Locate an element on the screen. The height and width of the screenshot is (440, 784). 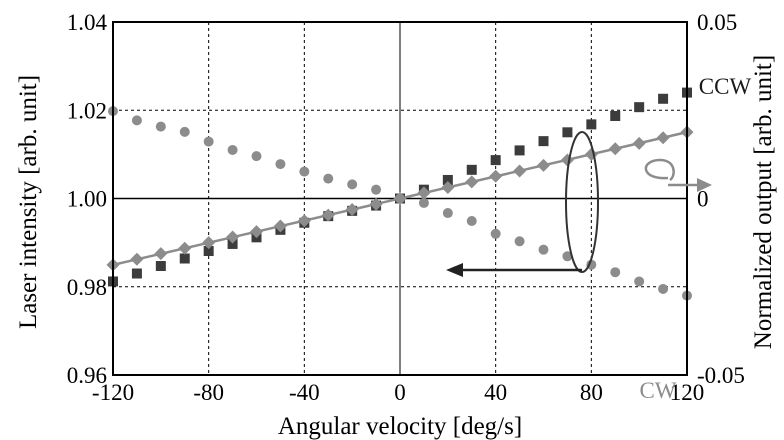
y-right-tick-label: -0.05 is located at coordinates (721, 375).